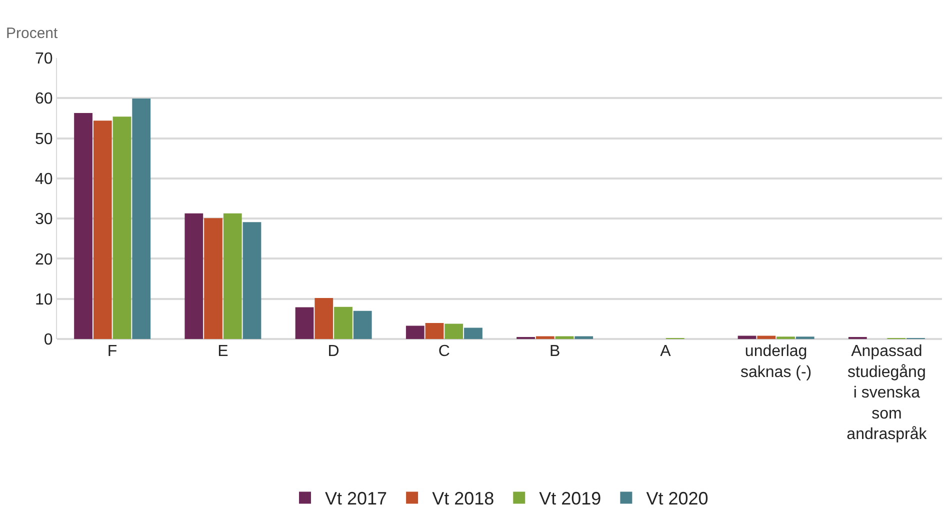 Image resolution: width=952 pixels, height=527 pixels. Describe the element at coordinates (444, 351) in the screenshot. I see `x-tick-label: C` at that location.